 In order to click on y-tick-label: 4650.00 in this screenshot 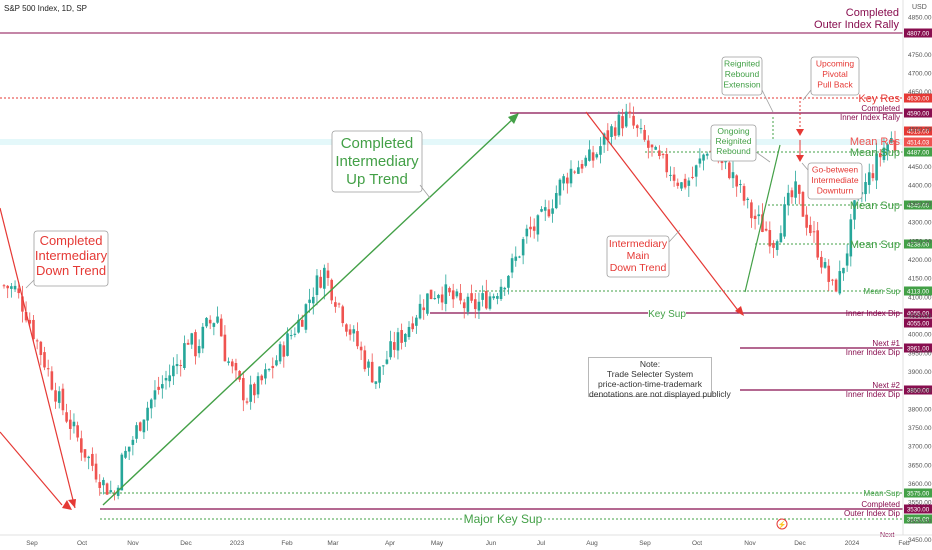, I will do `click(920, 92)`.